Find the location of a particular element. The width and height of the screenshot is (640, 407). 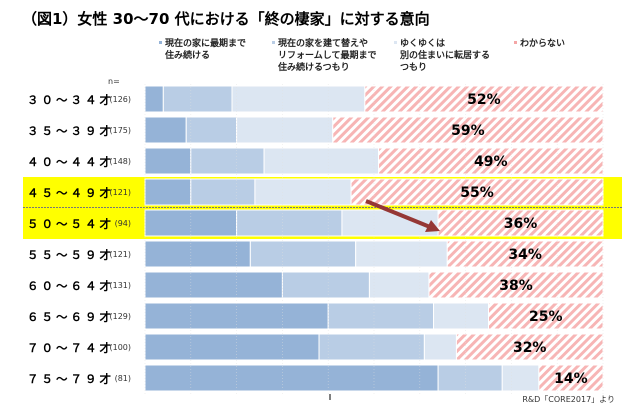

data-label: 32% is located at coordinates (530, 348).